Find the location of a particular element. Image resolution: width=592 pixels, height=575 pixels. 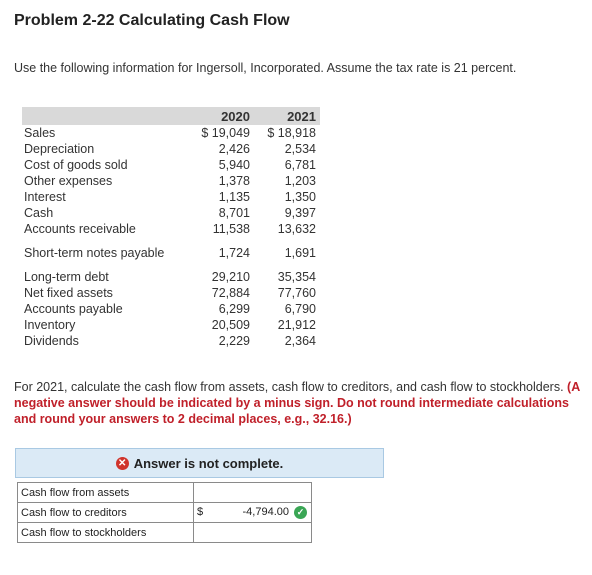

table-row: Accounts payable 6,299 6,790 is located at coordinates (171, 309).